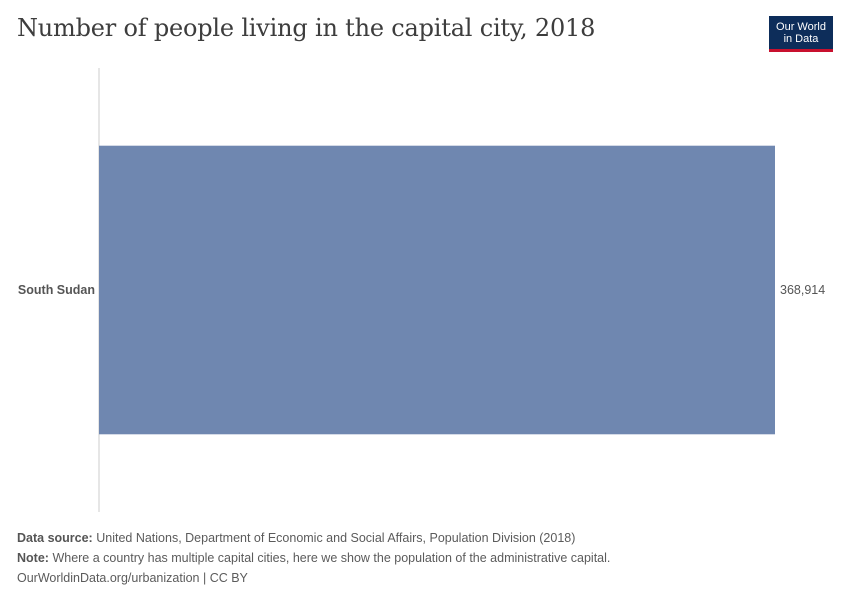 The image size is (850, 600). Describe the element at coordinates (33, 558) in the screenshot. I see `note-label: Note:` at that location.